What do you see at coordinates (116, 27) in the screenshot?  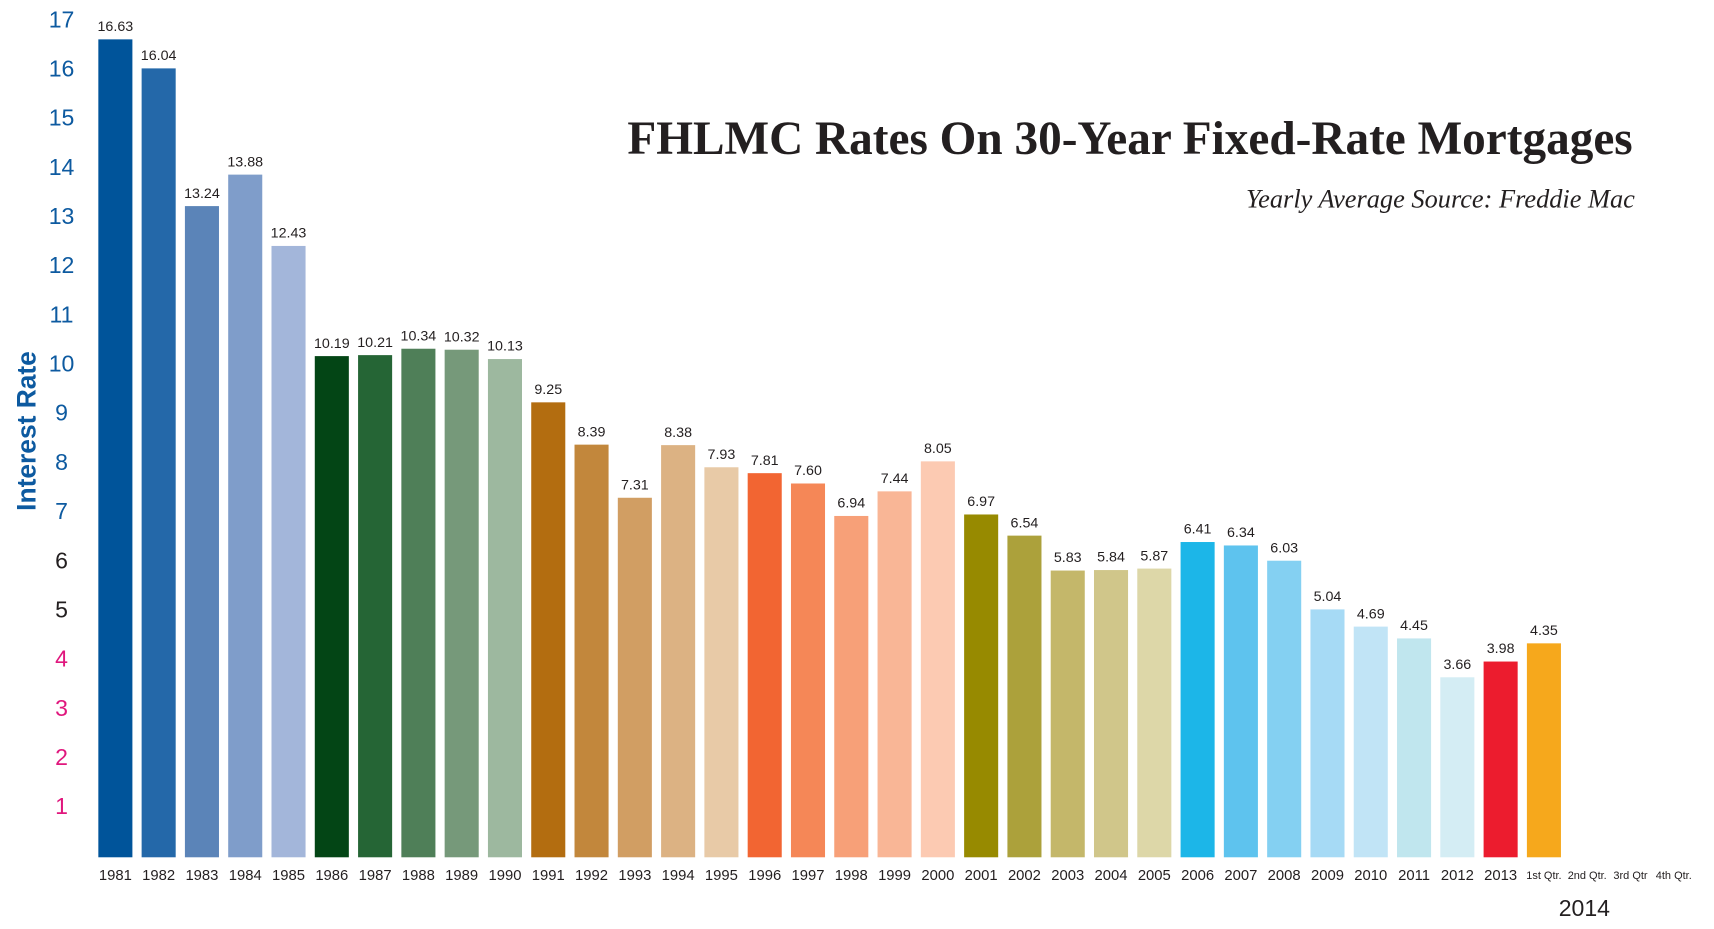 I see `value-label: 16.63` at bounding box center [116, 27].